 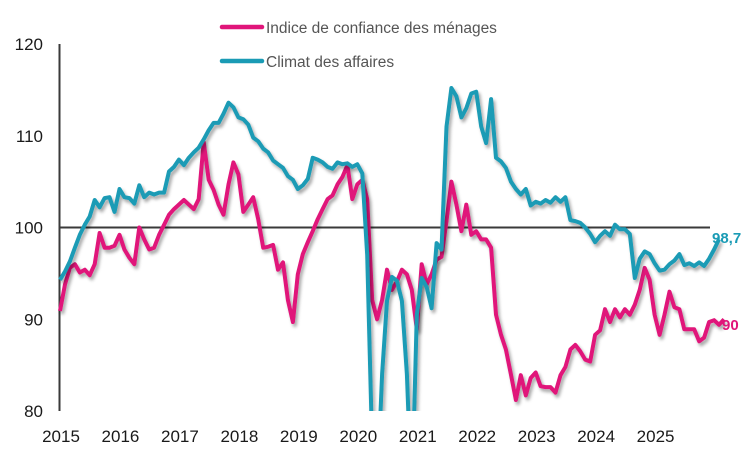 I want to click on x-tick-label: 2018, so click(x=239, y=436).